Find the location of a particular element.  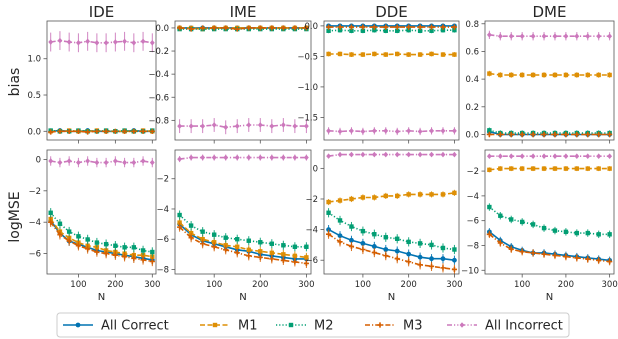

panel-r0-c2-point-m1 is located at coordinates (363, 54).